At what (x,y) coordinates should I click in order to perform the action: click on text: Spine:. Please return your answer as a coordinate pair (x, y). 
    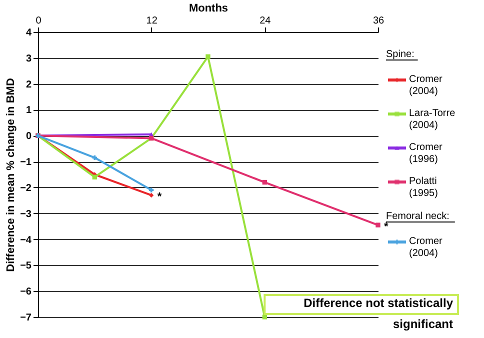
    Looking at the image, I should click on (400, 54).